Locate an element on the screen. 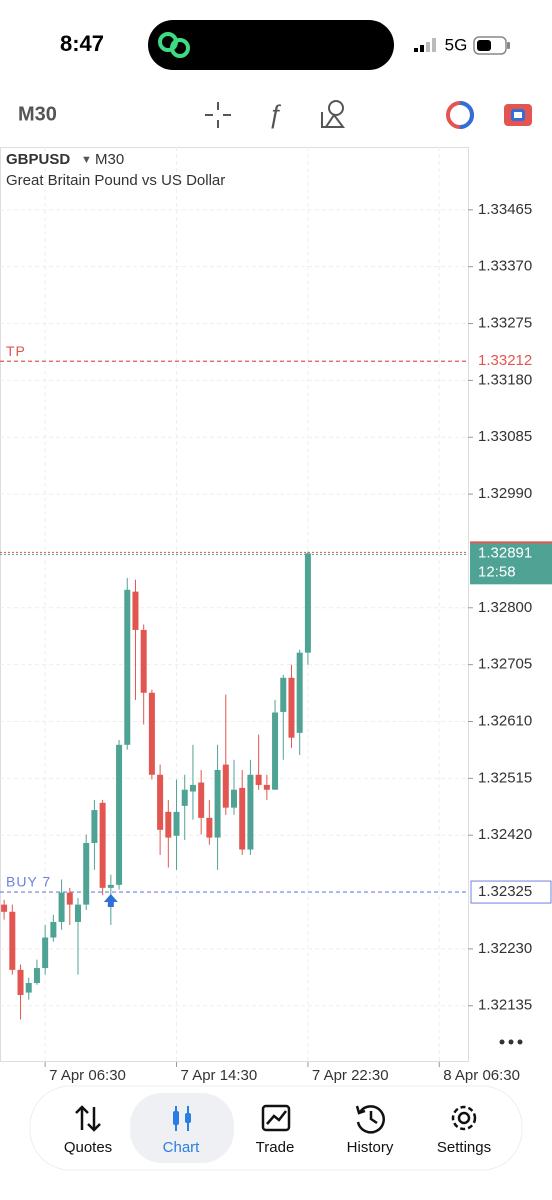  tab-label: Trade is located at coordinates (275, 1147).